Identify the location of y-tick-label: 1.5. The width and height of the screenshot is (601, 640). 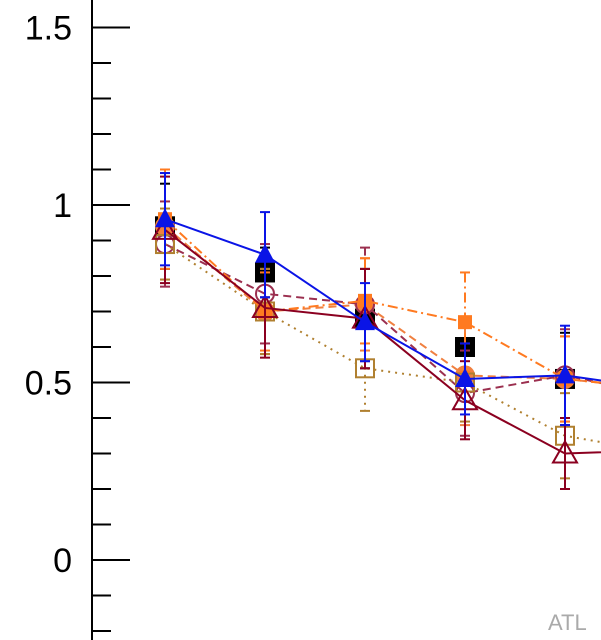
(48, 29).